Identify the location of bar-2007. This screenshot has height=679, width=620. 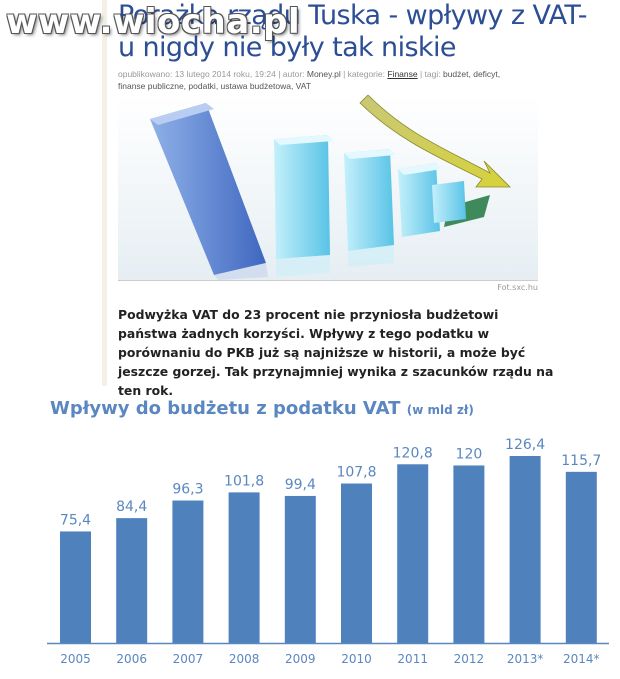
(188, 571).